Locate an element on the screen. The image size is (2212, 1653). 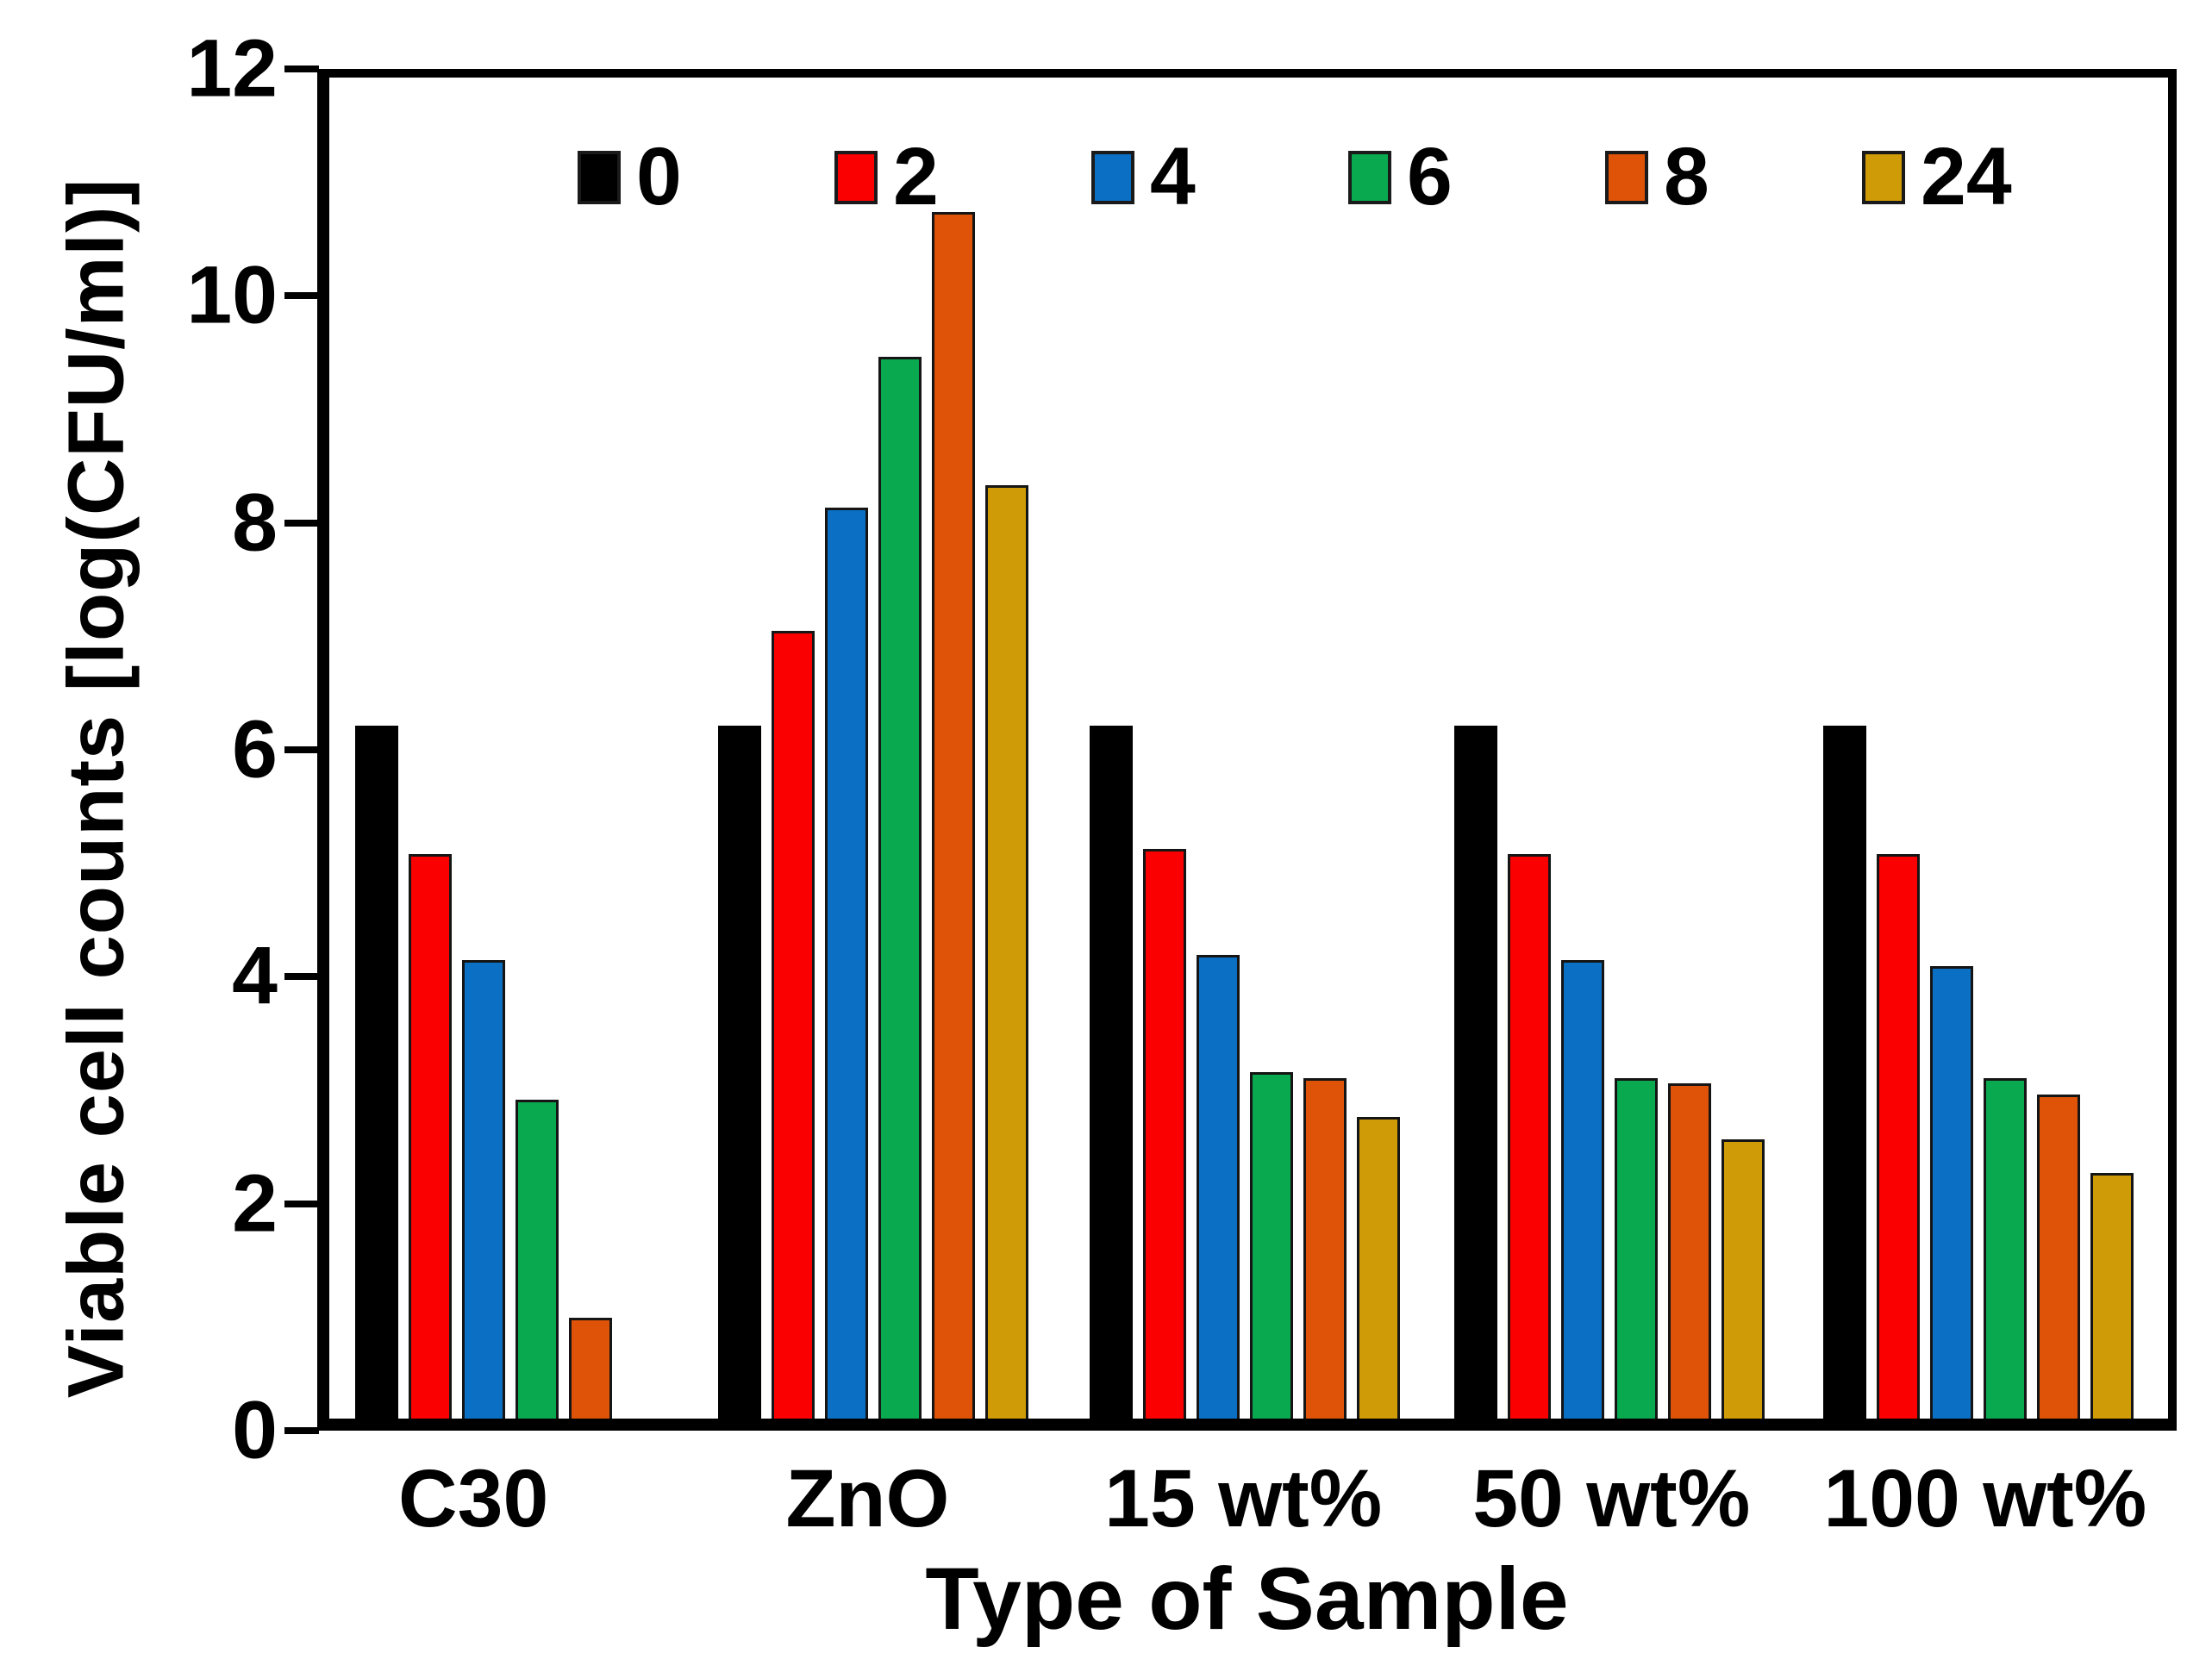
y-tick-label-12: 12 is located at coordinates (232, 68).